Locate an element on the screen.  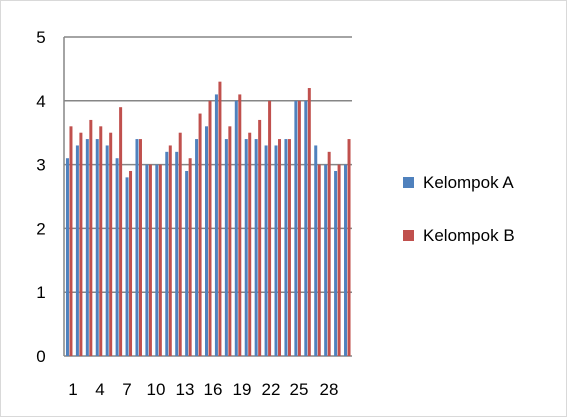
y-tick-label: 1 is located at coordinates (40, 292).